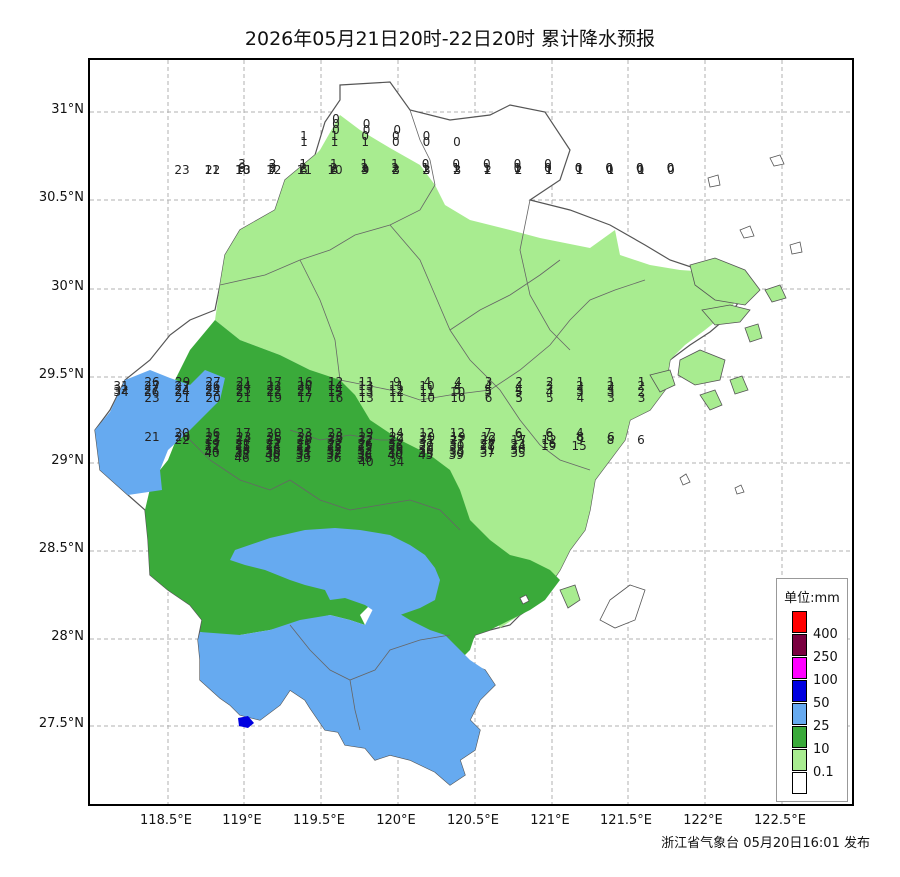 This screenshot has width=900, height=877. Describe the element at coordinates (821, 749) in the screenshot. I see `legend-label-10: 10` at that location.